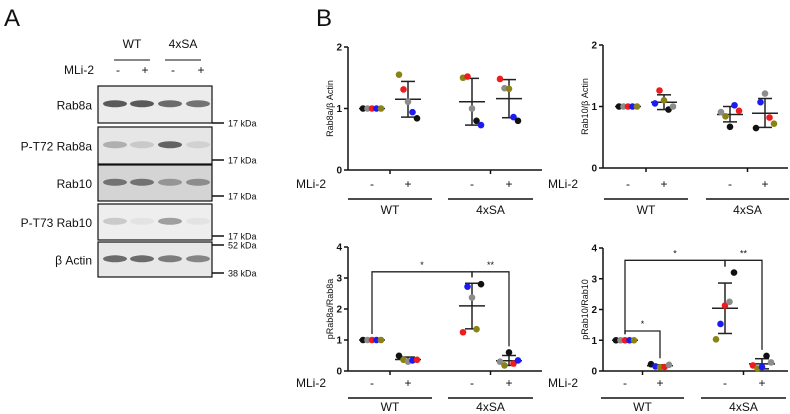 The height and width of the screenshot is (414, 790). I want to click on blot-rab8a, so click(155, 104).